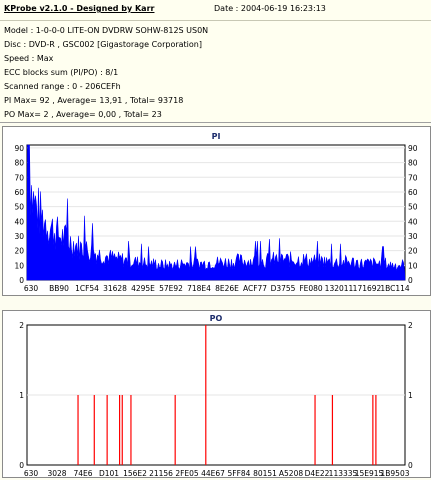 This screenshot has width=431, height=480. What do you see at coordinates (31, 473) in the screenshot?
I see `po-x-tick-label: 630` at bounding box center [31, 473].